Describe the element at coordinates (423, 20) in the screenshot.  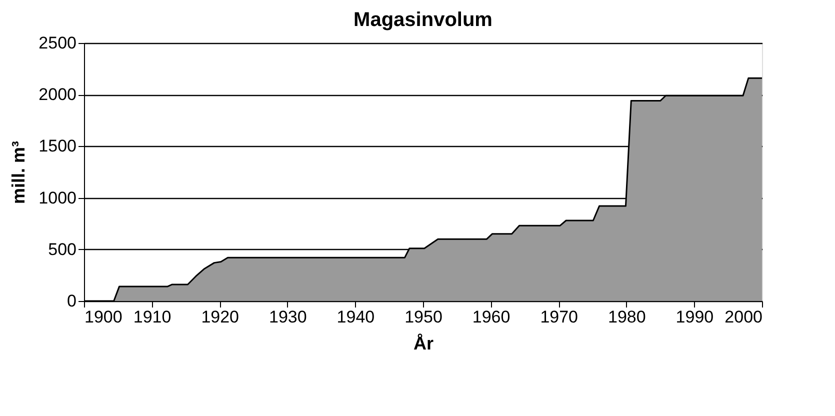
I see `chart-title: Magasinvolum` at that location.